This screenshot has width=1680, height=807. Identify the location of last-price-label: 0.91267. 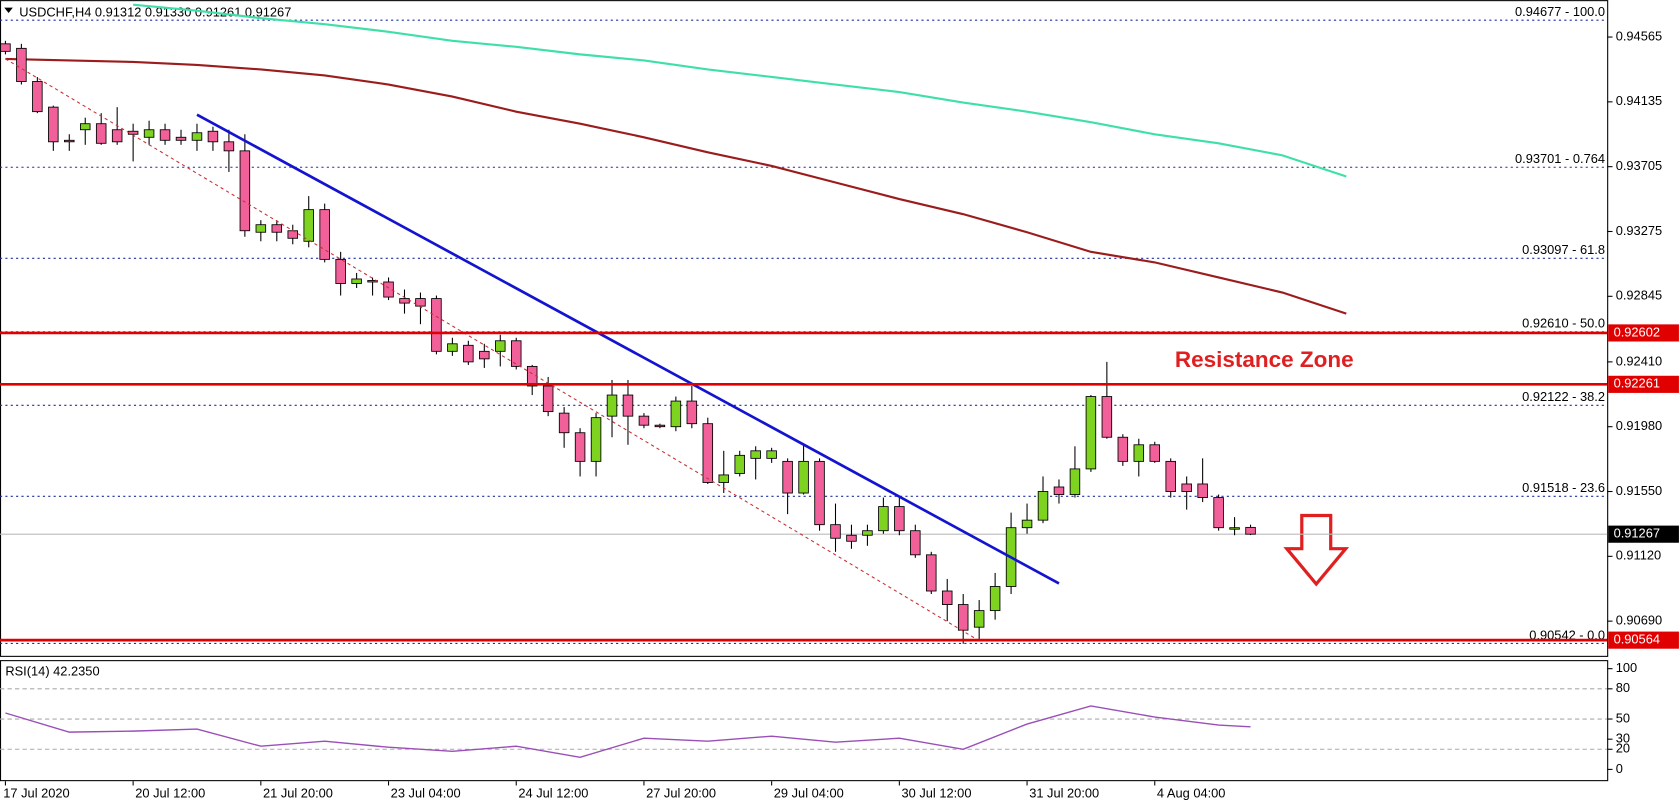
(1637, 533).